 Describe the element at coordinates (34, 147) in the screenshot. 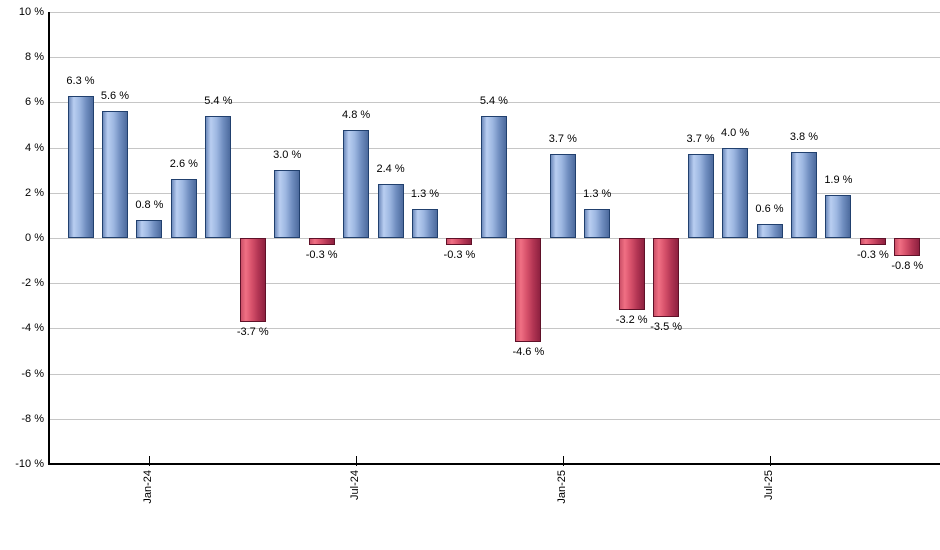

I see `y-axis-tick-label: 4 %` at that location.